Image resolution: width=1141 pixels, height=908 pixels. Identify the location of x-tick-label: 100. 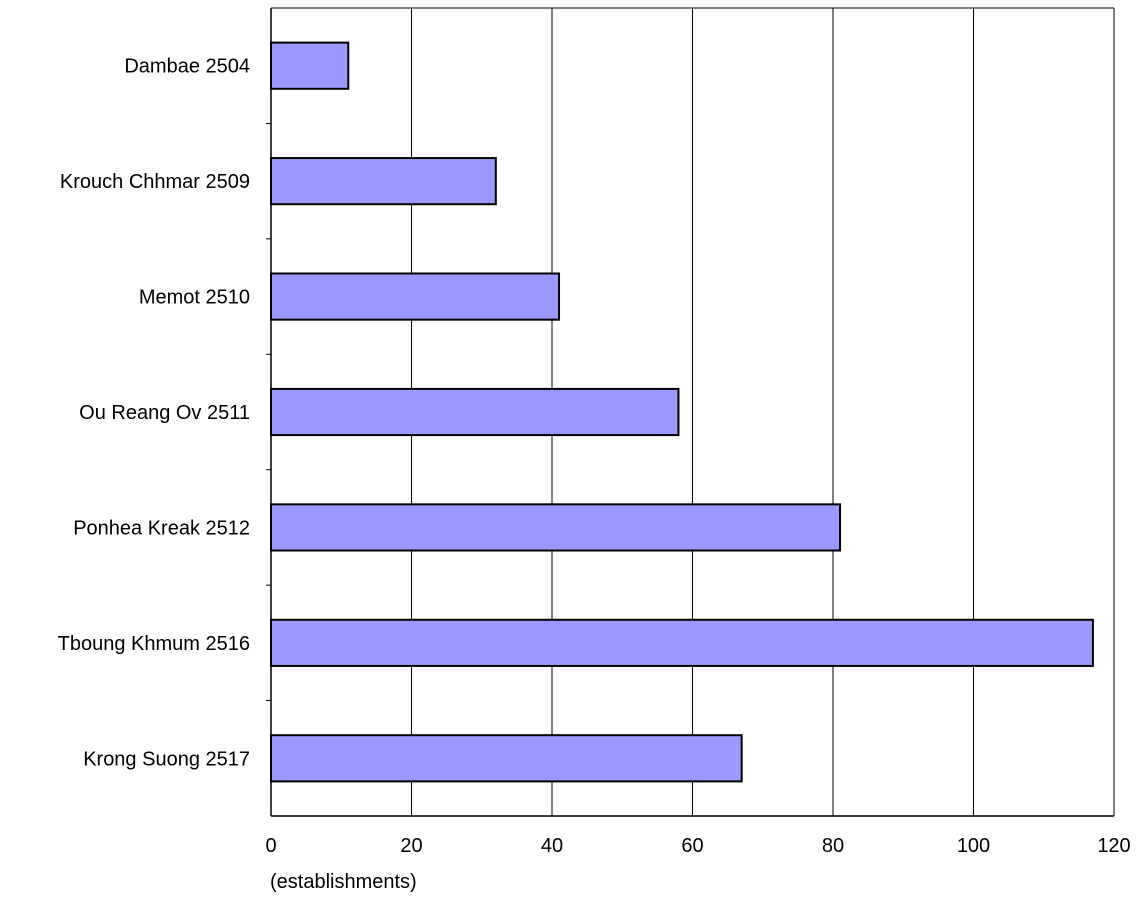
(973, 846).